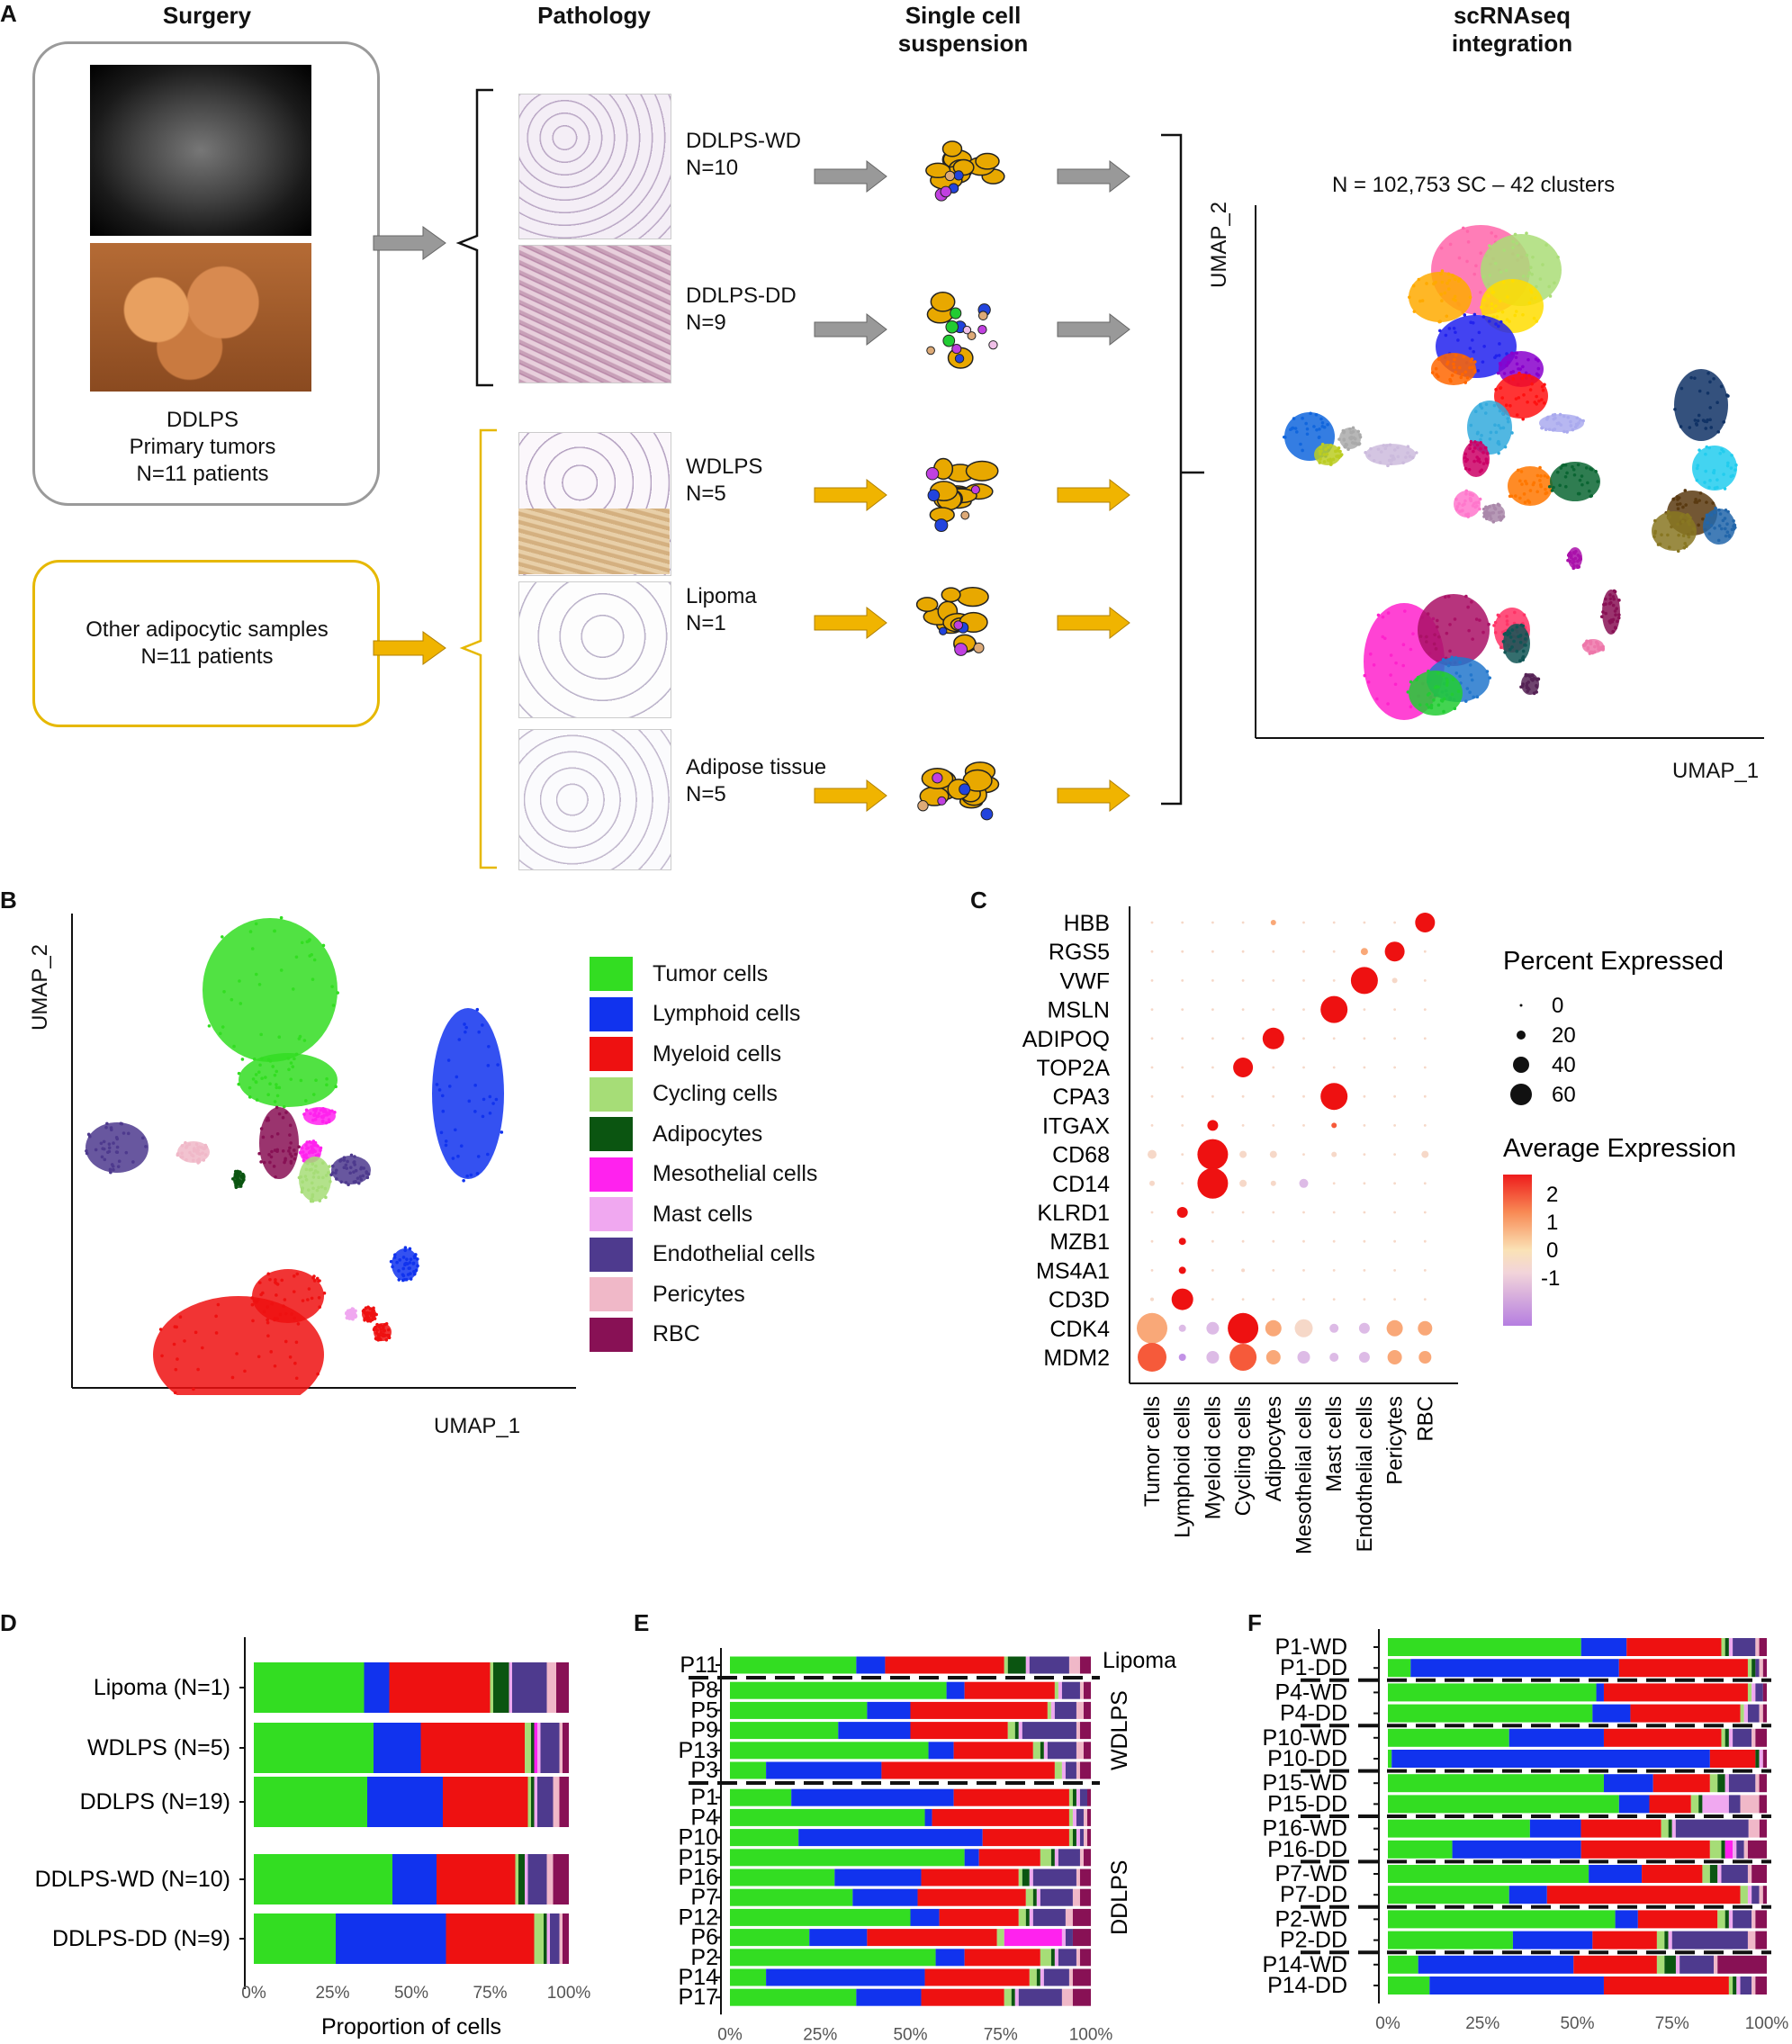 Image resolution: width=1792 pixels, height=2044 pixels. I want to click on umap-a-title: N = 102,753 SC – 42 clusters, so click(1474, 185).